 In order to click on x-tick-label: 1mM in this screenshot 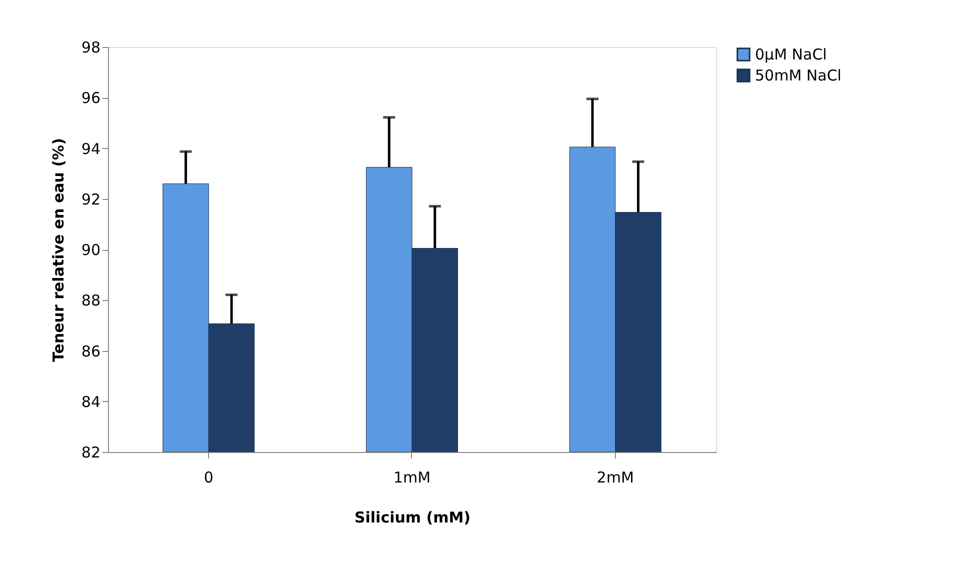, I will do `click(412, 477)`.